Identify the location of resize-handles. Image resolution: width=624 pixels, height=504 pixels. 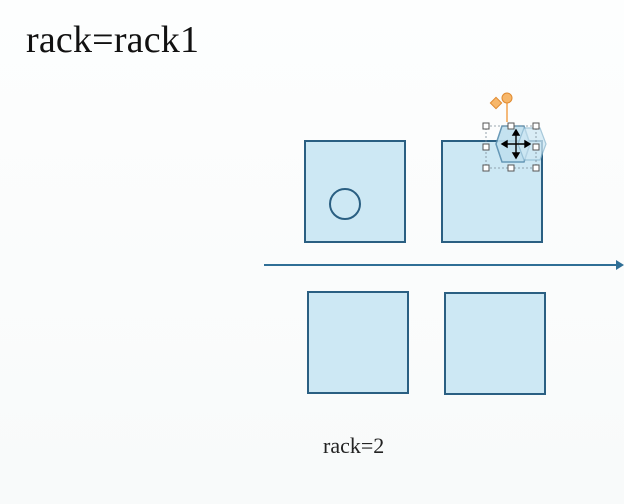
(511, 147).